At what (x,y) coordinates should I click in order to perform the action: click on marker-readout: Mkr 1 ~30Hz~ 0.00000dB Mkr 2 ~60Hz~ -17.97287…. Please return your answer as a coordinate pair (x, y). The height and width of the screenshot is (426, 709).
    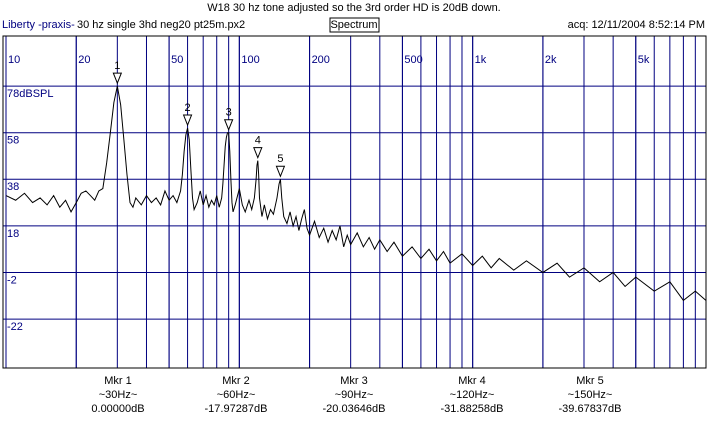
    Looking at the image, I should click on (356, 395).